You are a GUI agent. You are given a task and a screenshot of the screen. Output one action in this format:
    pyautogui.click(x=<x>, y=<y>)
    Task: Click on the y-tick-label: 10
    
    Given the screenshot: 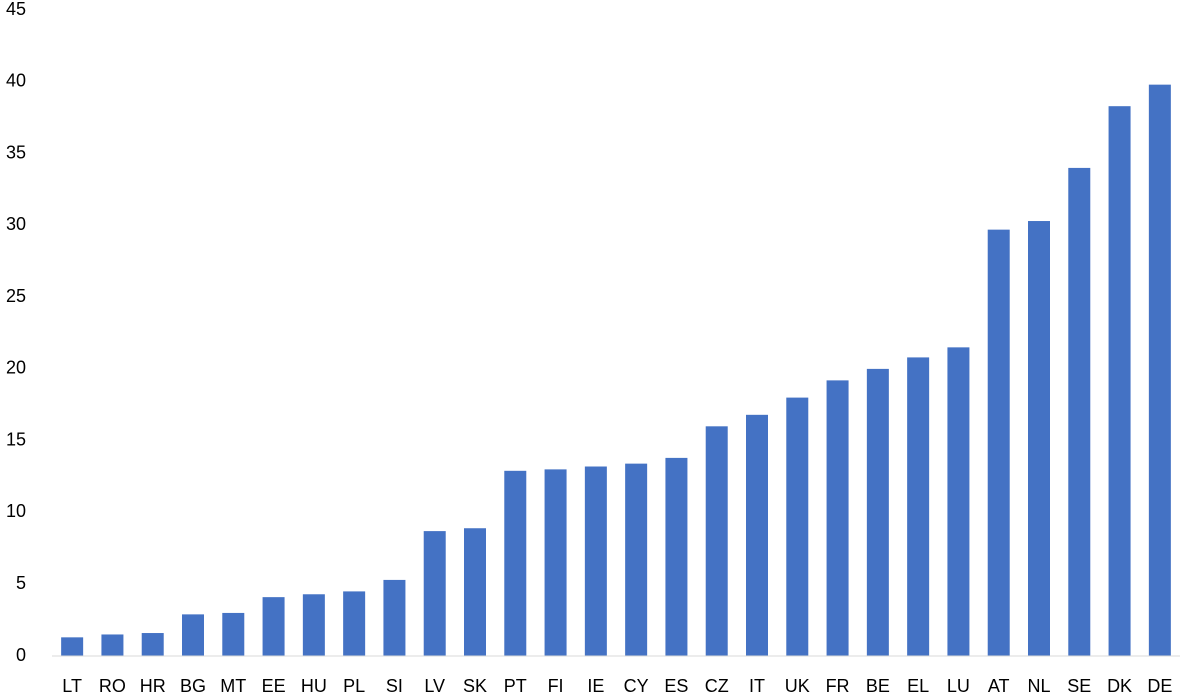 What is the action you would take?
    pyautogui.click(x=16, y=511)
    